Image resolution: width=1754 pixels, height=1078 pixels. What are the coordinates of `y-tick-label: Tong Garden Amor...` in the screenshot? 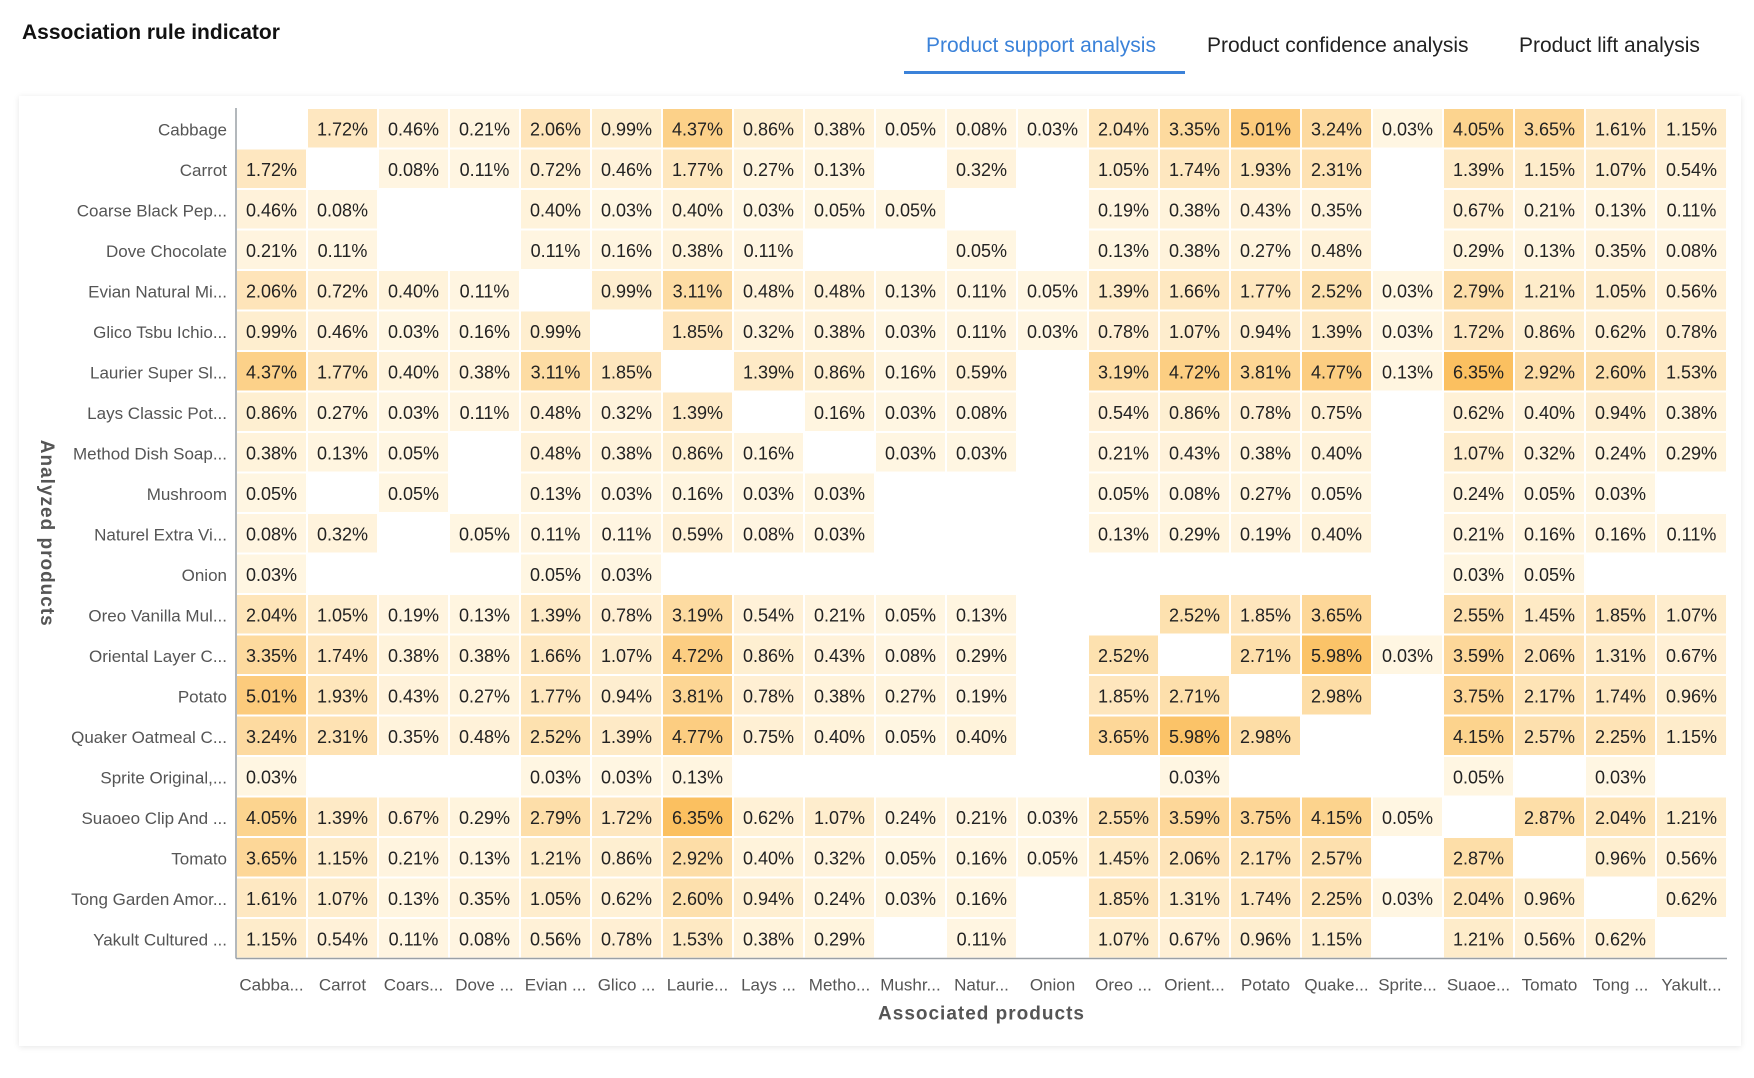 It's located at (149, 899).